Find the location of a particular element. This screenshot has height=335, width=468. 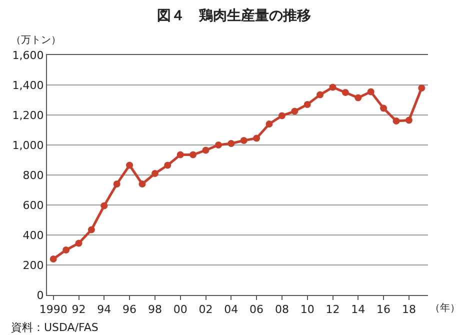

y-tick-label: 600 is located at coordinates (33, 205).